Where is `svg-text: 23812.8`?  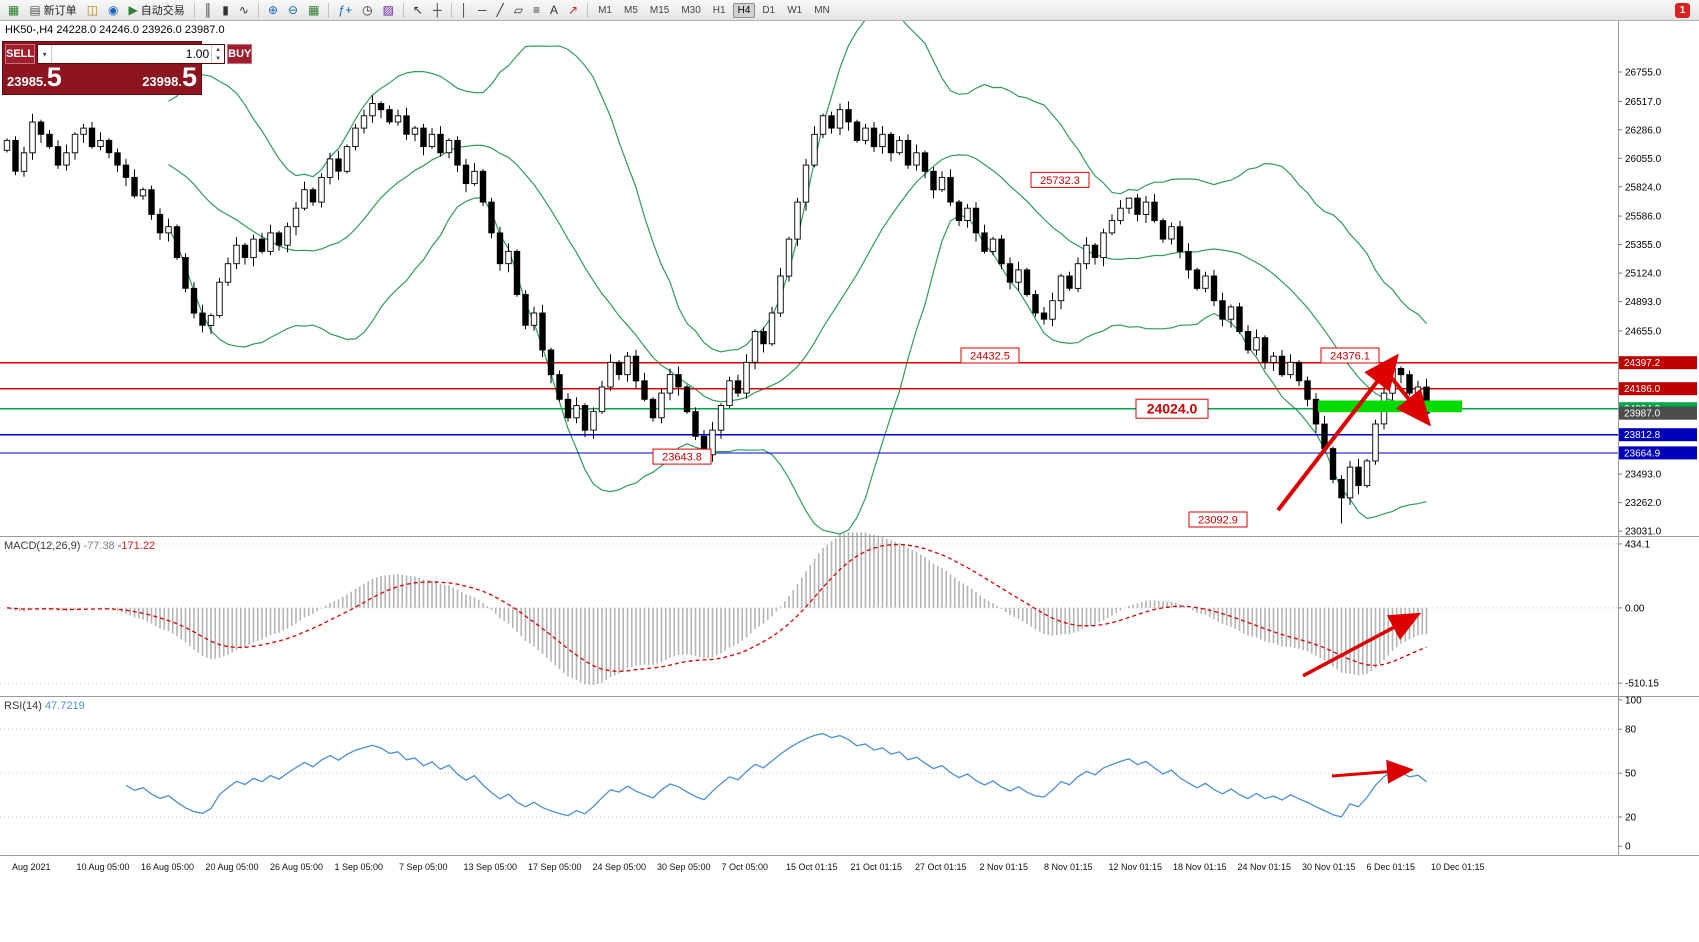
svg-text: 23812.8 is located at coordinates (1642, 435).